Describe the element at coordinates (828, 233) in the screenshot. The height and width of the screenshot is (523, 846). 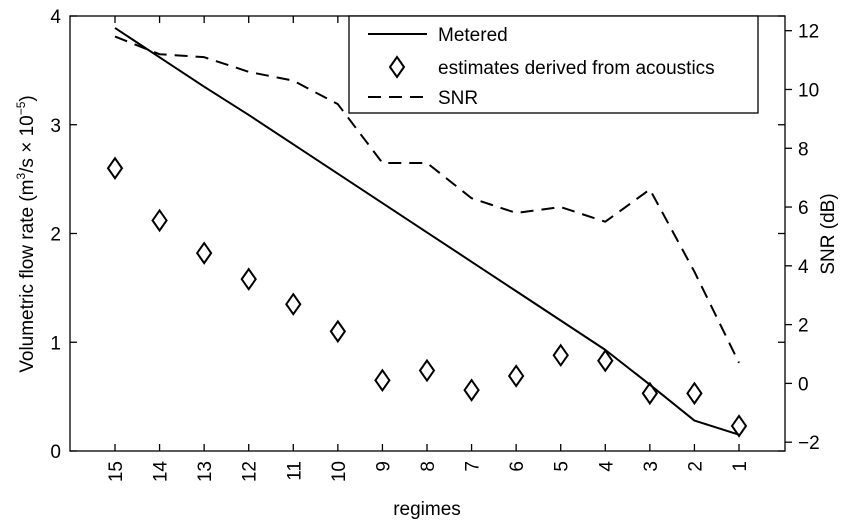
I see `right-axis-title: SNR (dB)` at that location.